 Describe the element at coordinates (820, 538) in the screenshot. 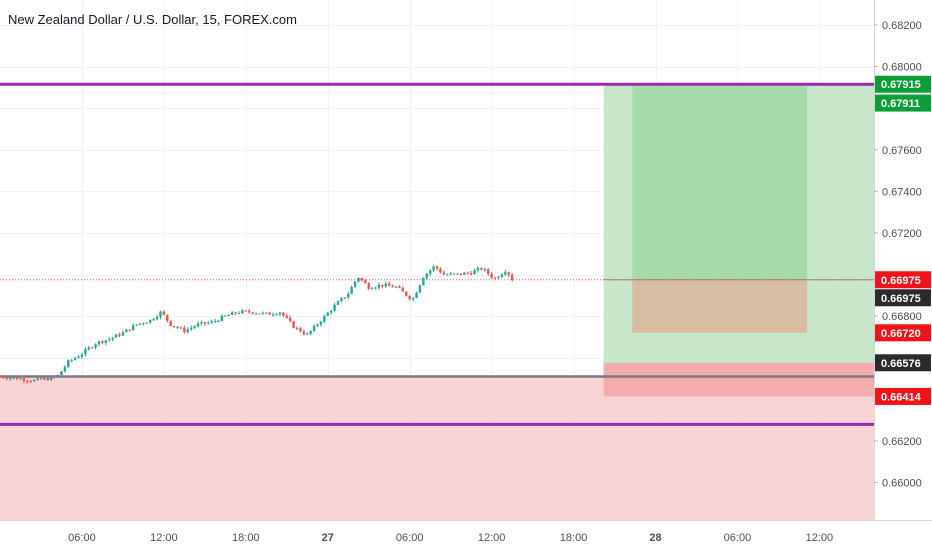

I see `x-tick-label: 12:00` at that location.